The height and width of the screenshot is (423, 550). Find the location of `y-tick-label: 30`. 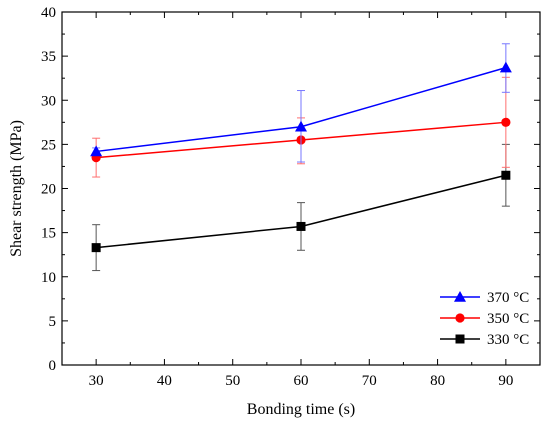

y-tick-label: 30 is located at coordinates (48, 101).